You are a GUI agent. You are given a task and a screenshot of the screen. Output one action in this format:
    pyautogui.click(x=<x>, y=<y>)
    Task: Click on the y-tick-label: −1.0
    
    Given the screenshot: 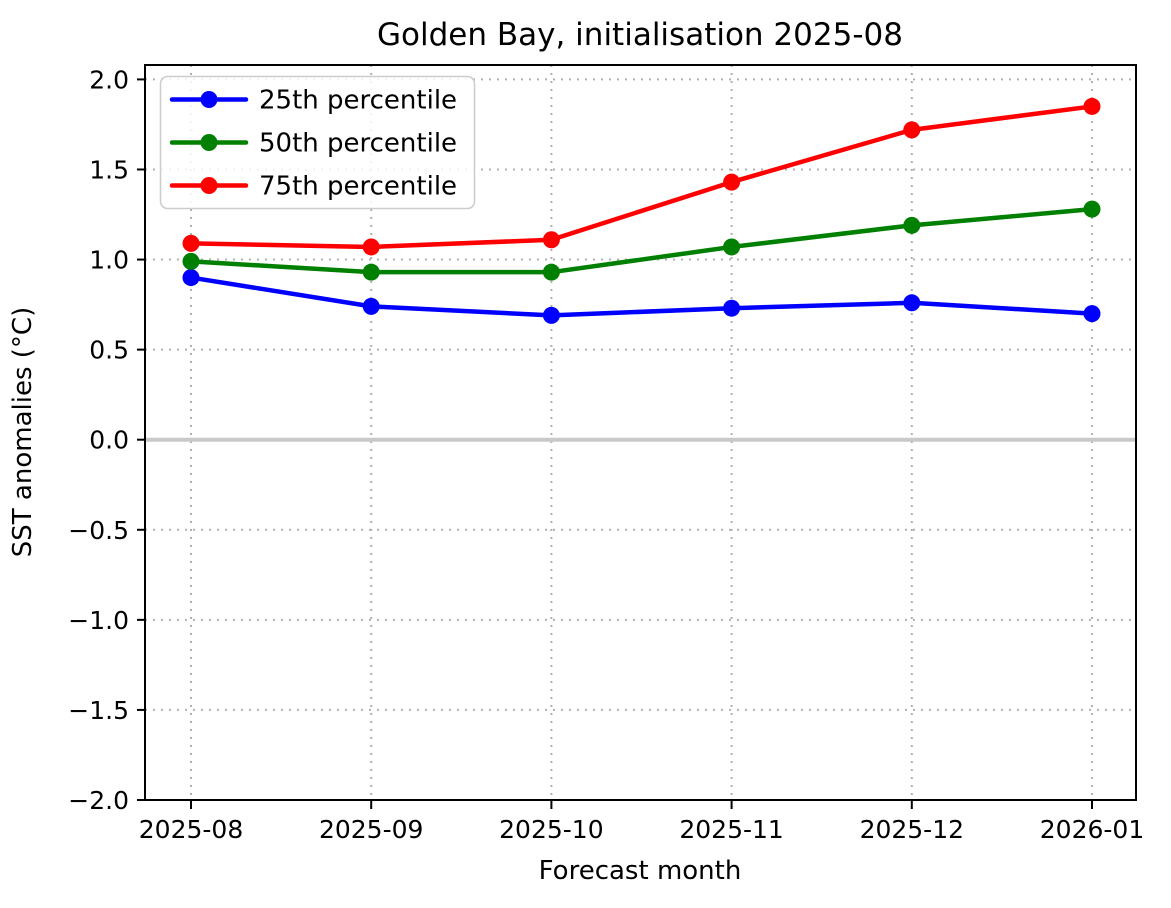 What is the action you would take?
    pyautogui.click(x=98, y=620)
    